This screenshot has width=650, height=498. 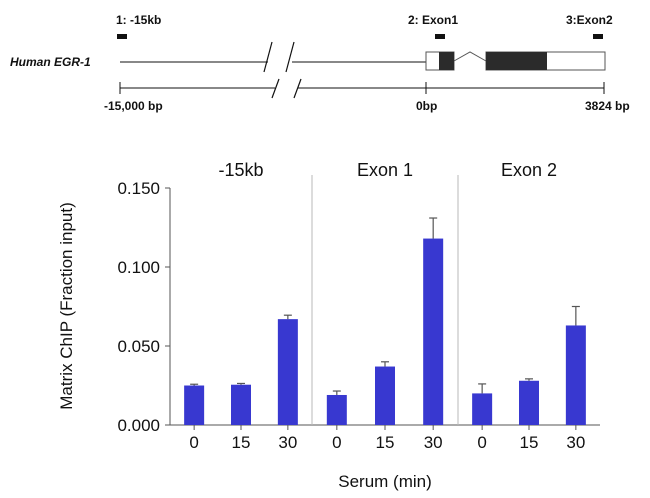 I want to click on site-label-15kb: 1: -15kb, so click(x=138, y=20).